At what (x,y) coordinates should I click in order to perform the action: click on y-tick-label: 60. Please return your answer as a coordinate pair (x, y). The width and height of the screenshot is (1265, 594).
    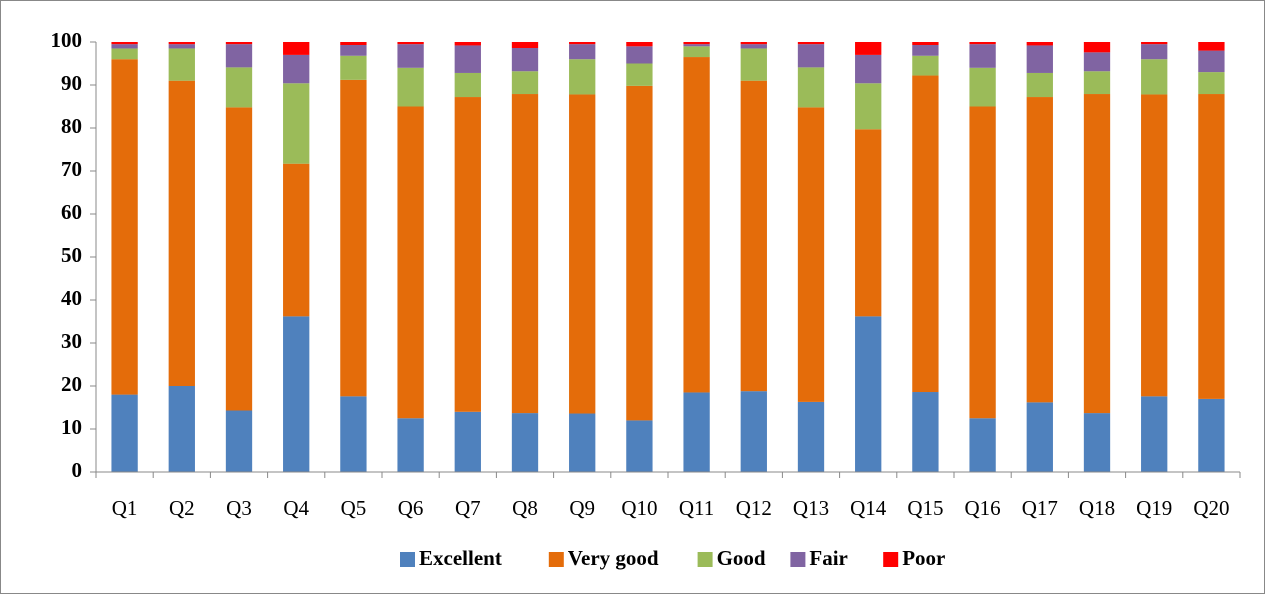
    Looking at the image, I should click on (71, 212).